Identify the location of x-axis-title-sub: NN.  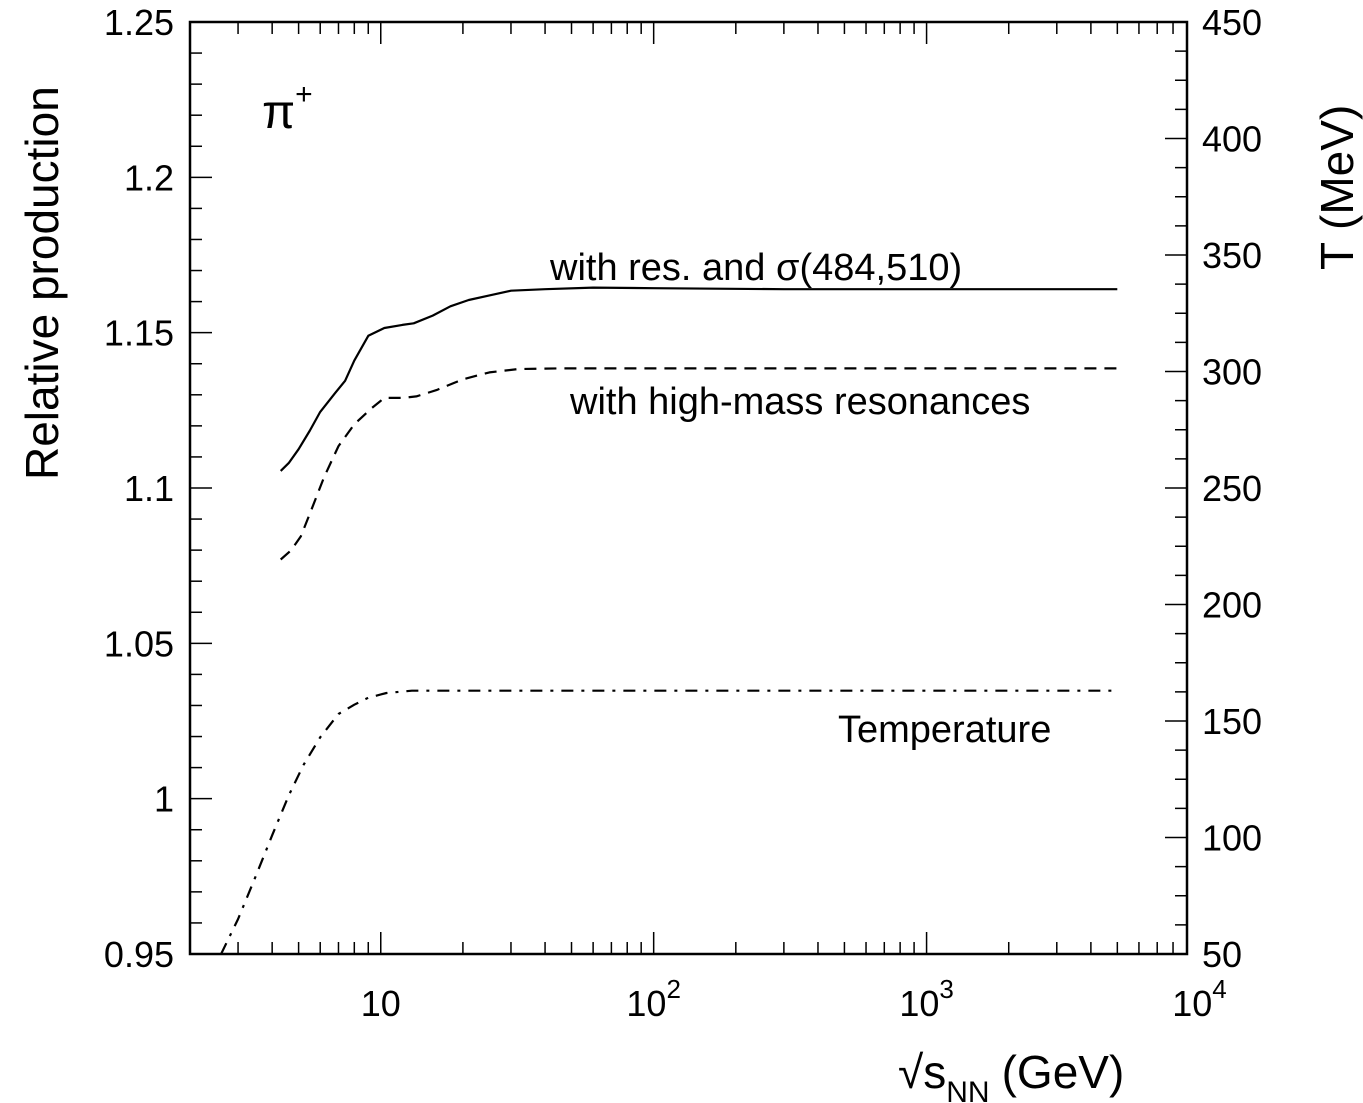
(967, 1089).